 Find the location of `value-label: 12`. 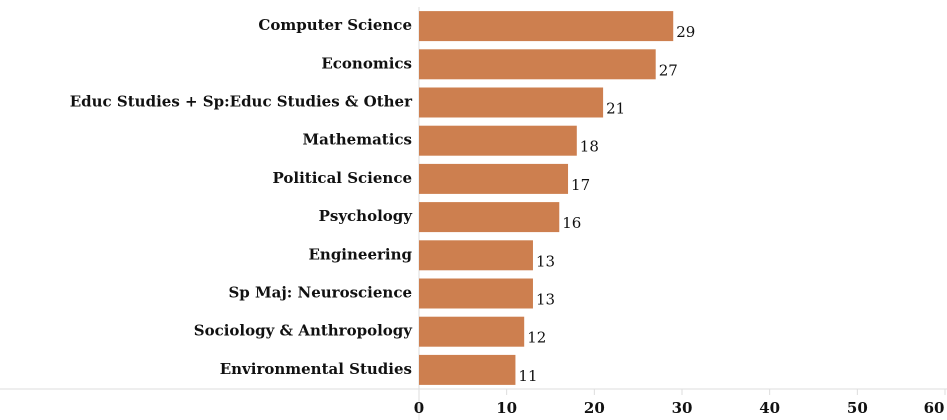

value-label: 12 is located at coordinates (536, 338).